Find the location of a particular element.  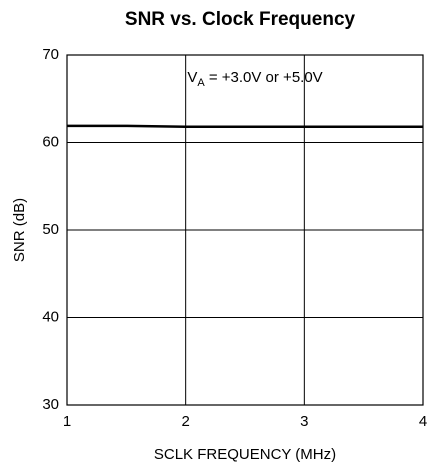

x-tick-label: 2 is located at coordinates (185, 421).